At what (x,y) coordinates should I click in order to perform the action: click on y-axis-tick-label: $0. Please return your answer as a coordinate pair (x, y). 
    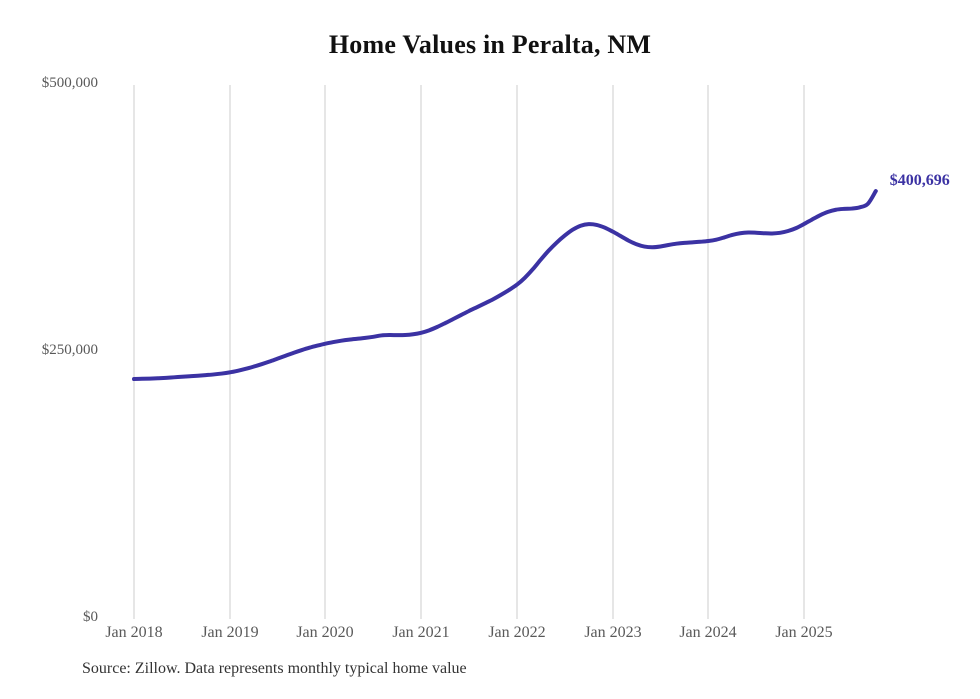
    Looking at the image, I should click on (90, 617).